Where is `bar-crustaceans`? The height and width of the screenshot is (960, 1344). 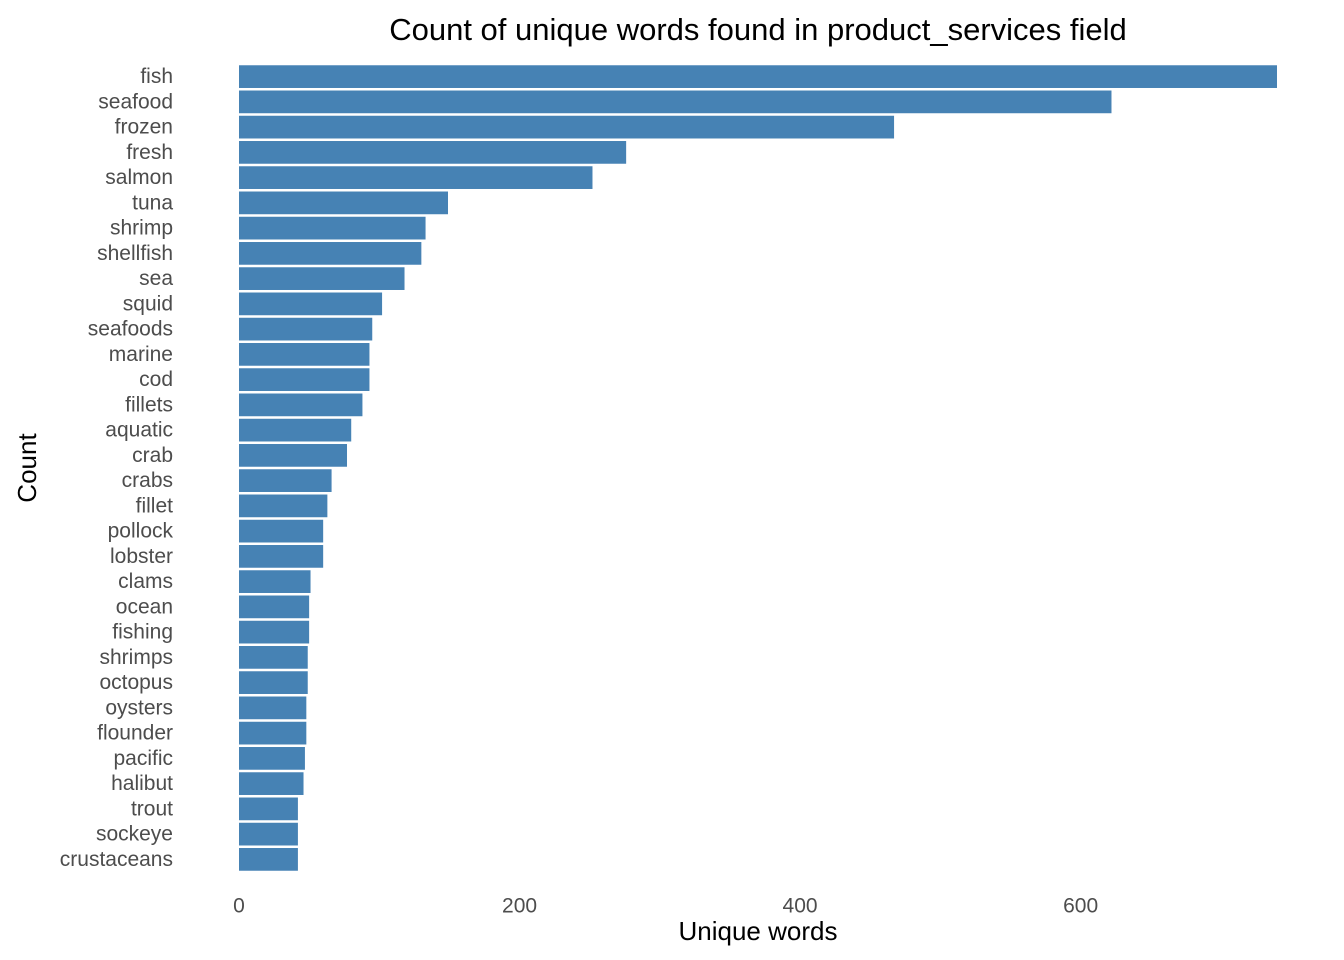 bar-crustaceans is located at coordinates (268, 859).